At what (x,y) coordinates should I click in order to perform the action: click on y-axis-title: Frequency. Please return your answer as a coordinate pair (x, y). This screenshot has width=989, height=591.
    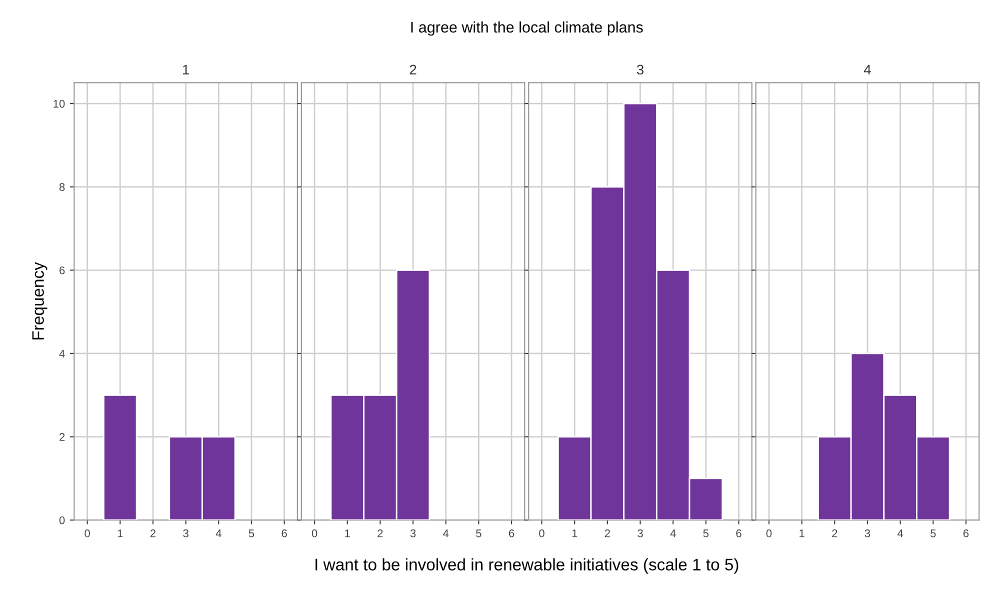
    Looking at the image, I should click on (40, 301).